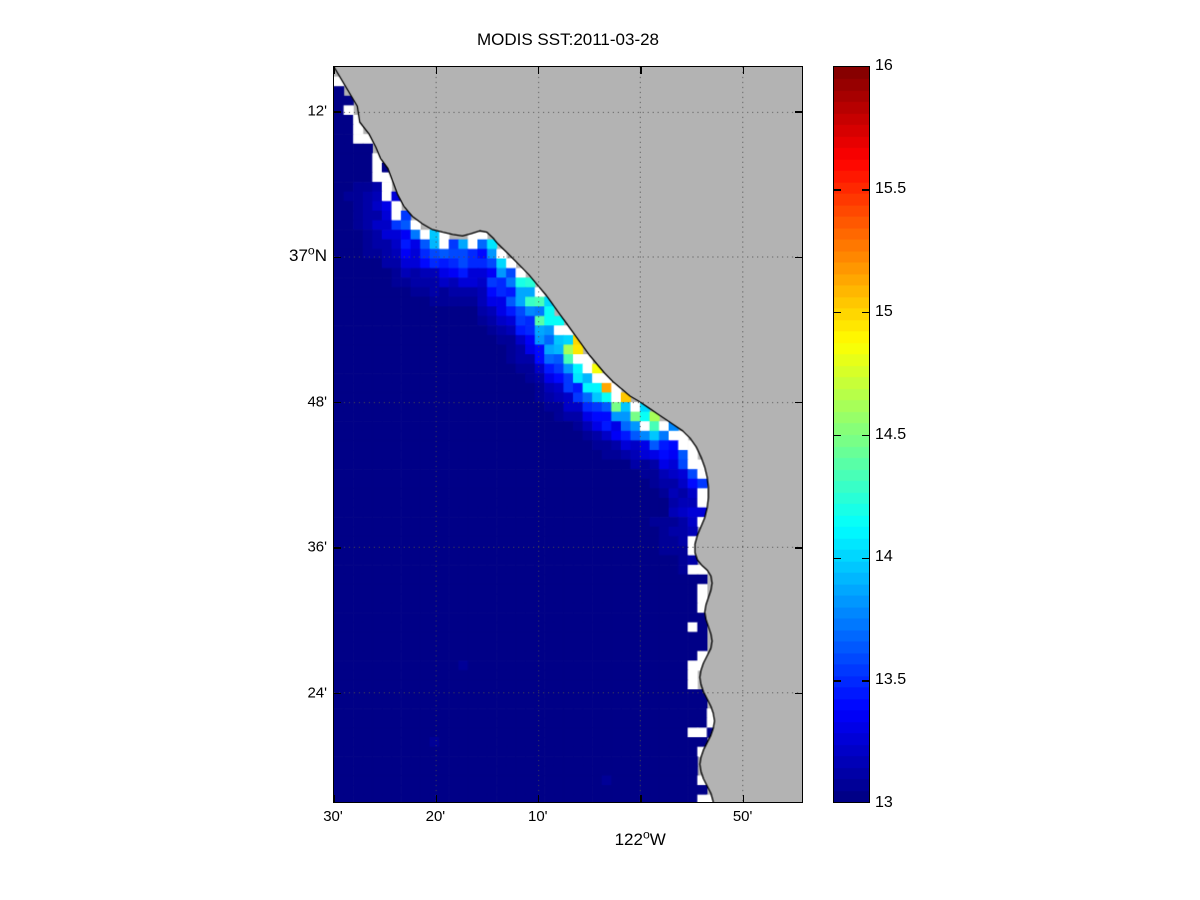 Image resolution: width=1200 pixels, height=900 pixels. I want to click on x-axis-ticklabels: 30' 20' 10' 122oW 50', so click(563, 833).